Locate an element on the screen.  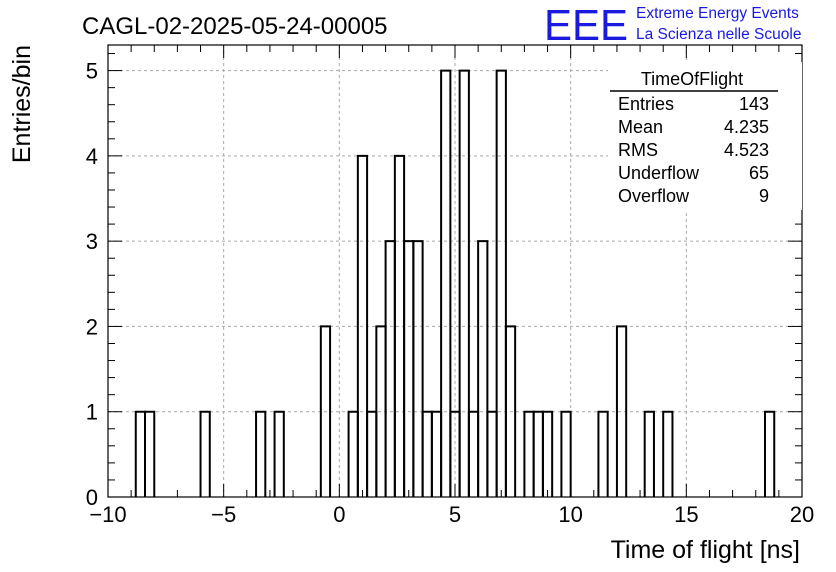
x-tick-label: −5 is located at coordinates (223, 514).